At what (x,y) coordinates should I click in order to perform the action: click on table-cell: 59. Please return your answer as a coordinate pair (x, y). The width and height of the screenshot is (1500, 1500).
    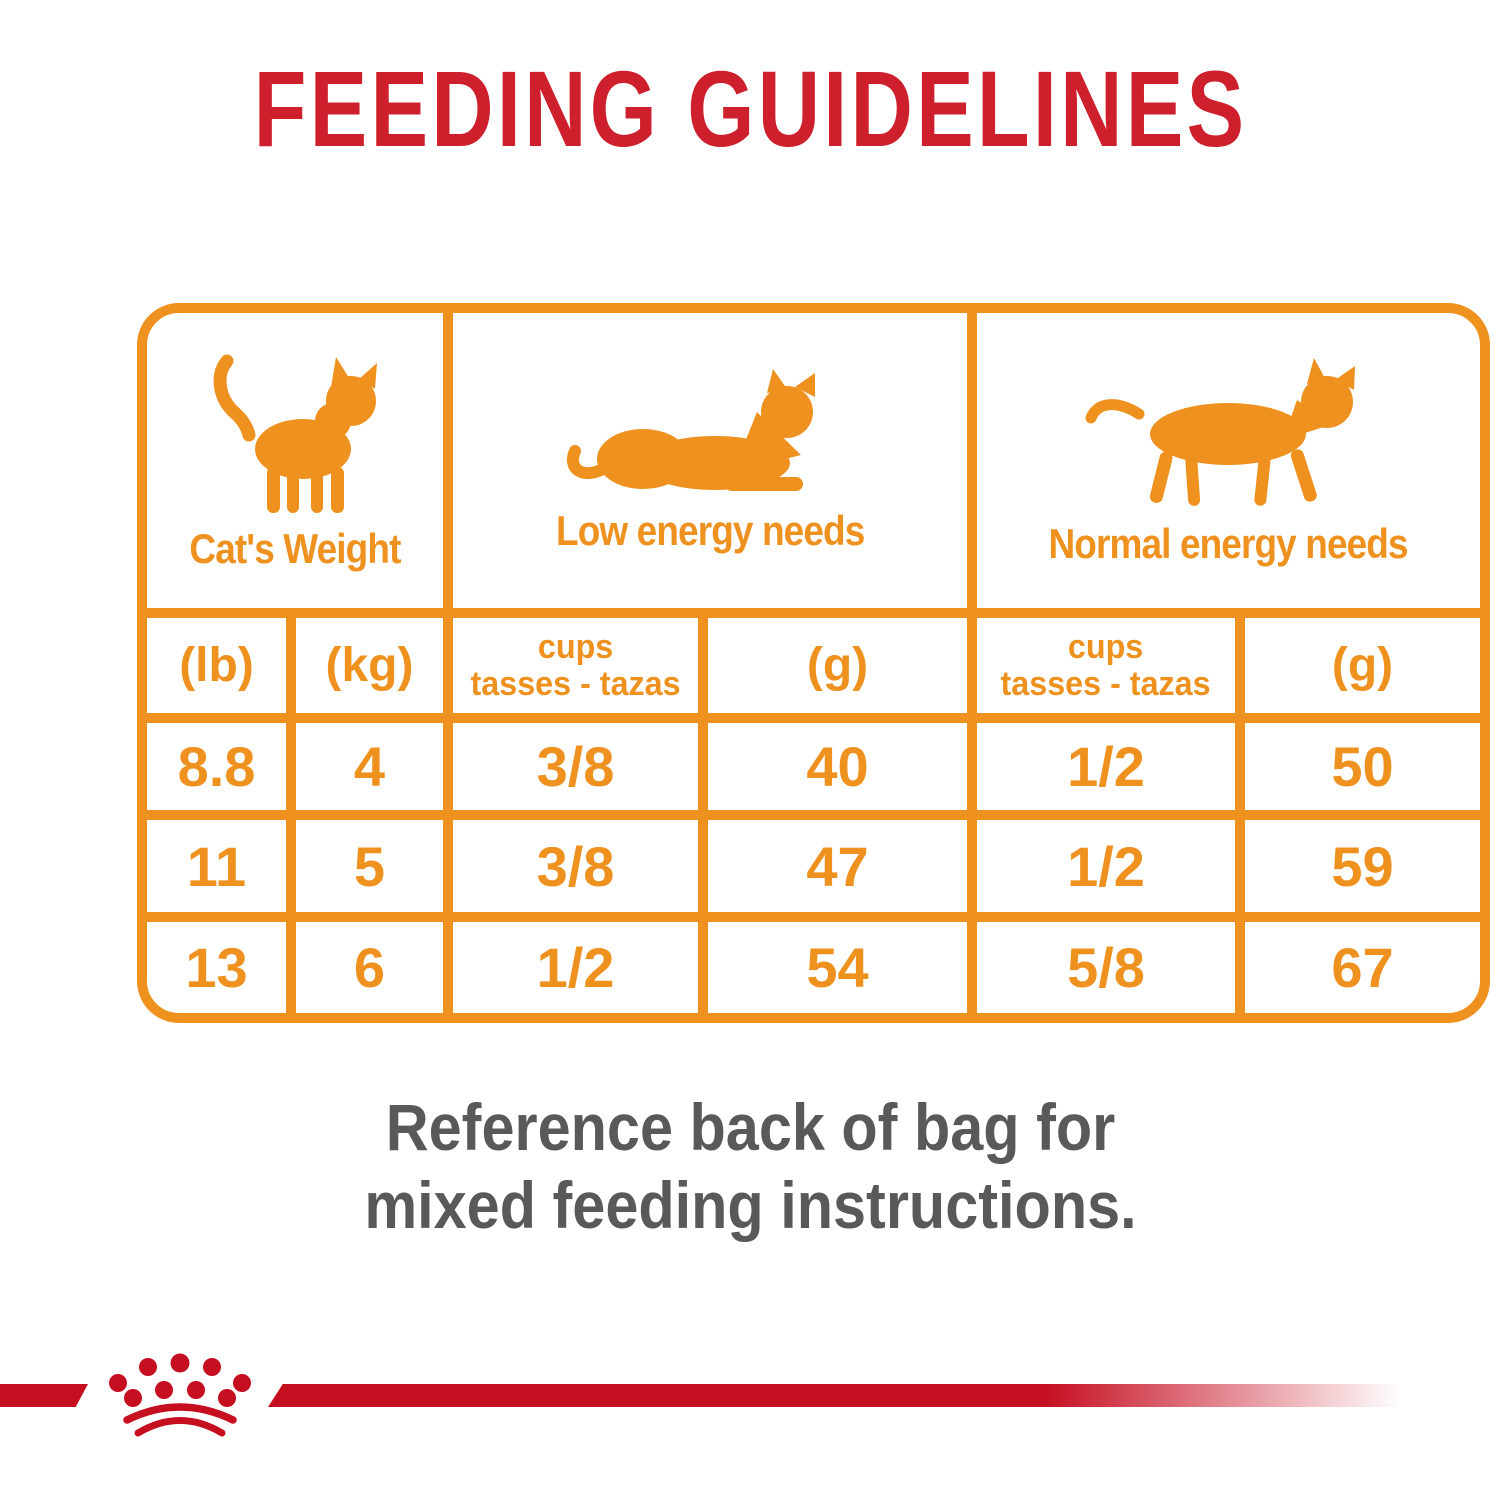
    Looking at the image, I should click on (1362, 861).